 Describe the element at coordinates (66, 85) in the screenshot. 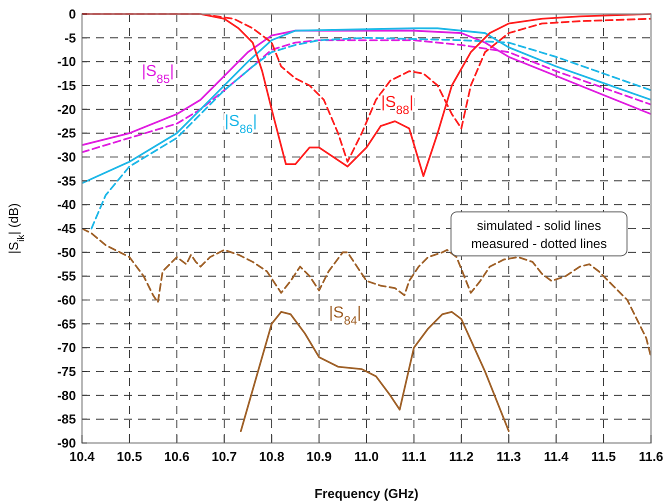

I see `y-tick-label: -15` at that location.